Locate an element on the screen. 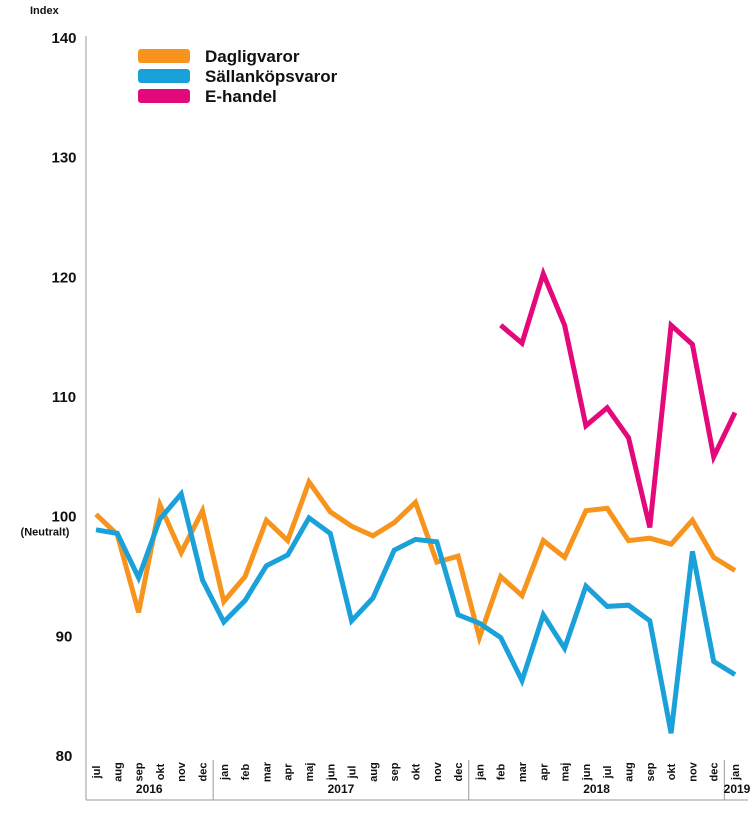 The image size is (754, 831). y-tick-label: 90 is located at coordinates (64, 636).